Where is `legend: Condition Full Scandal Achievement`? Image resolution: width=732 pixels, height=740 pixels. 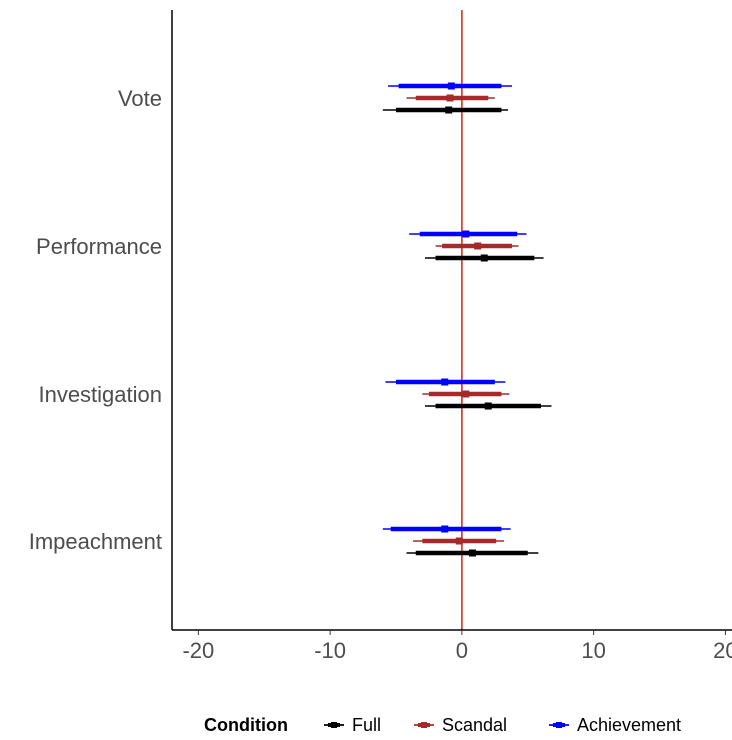 legend: Condition Full Scandal Achievement is located at coordinates (442, 725).